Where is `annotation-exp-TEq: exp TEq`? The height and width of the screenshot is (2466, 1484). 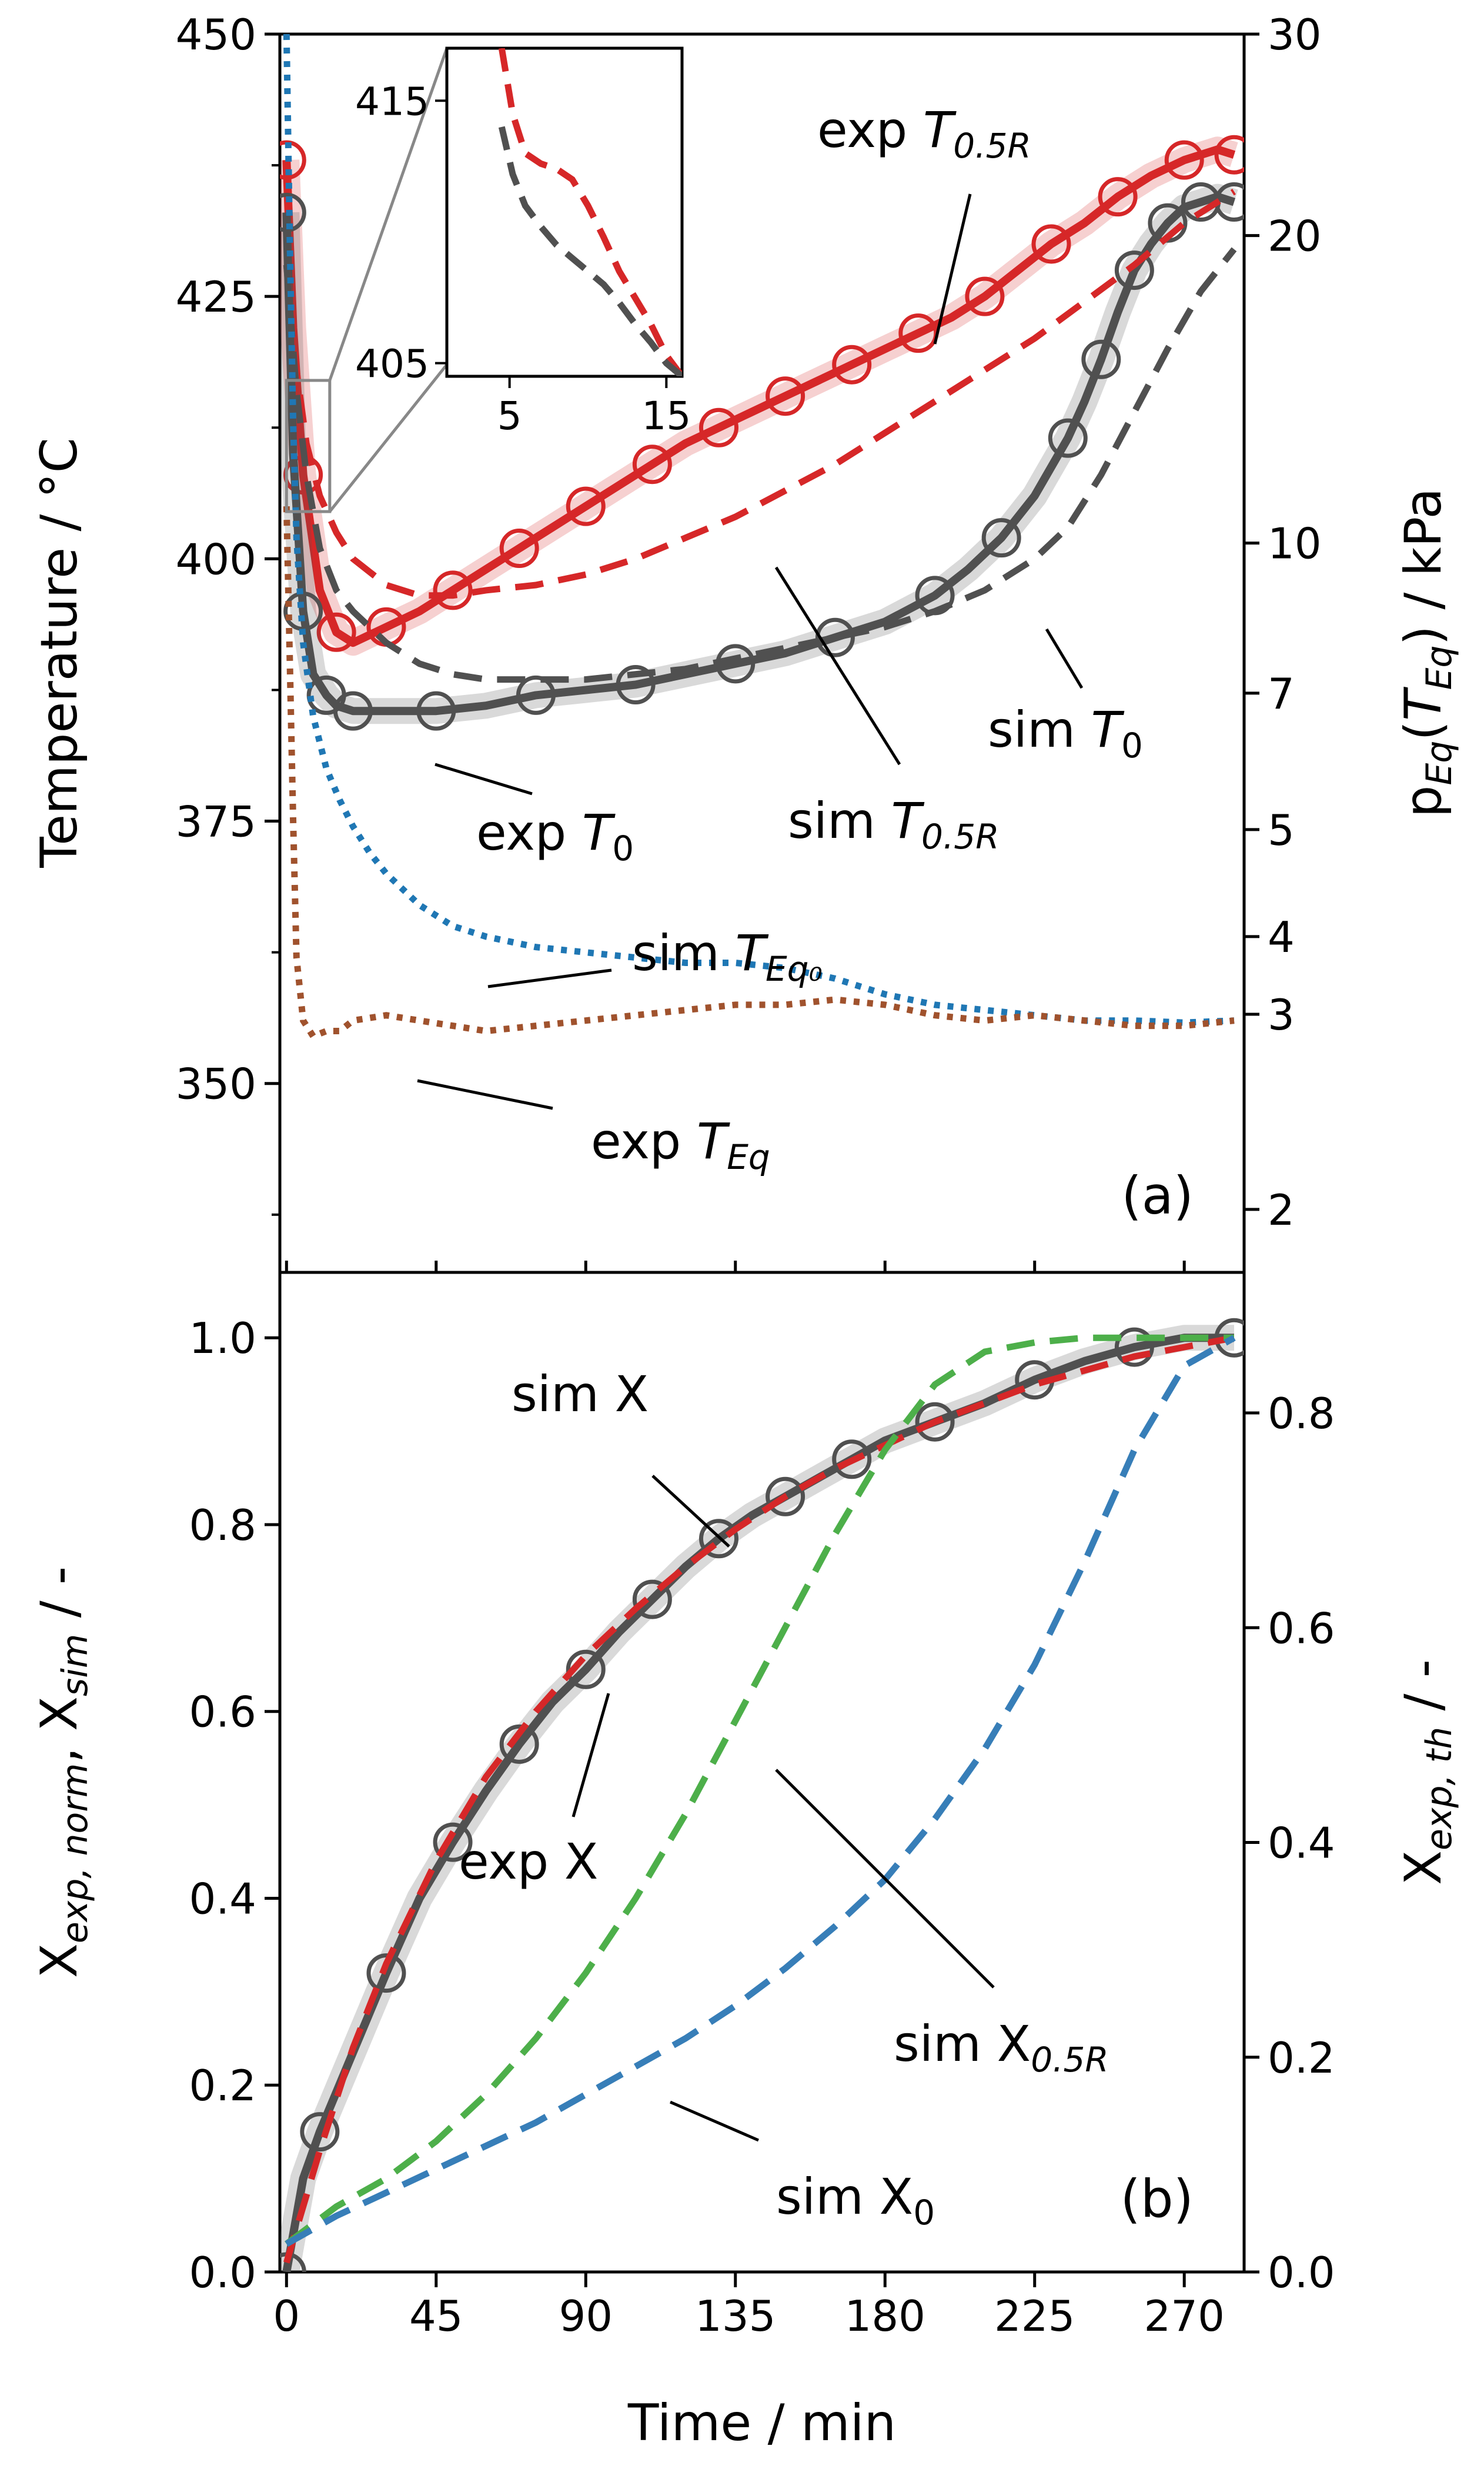
annotation-exp-TEq: exp TEq is located at coordinates (593, 1128).